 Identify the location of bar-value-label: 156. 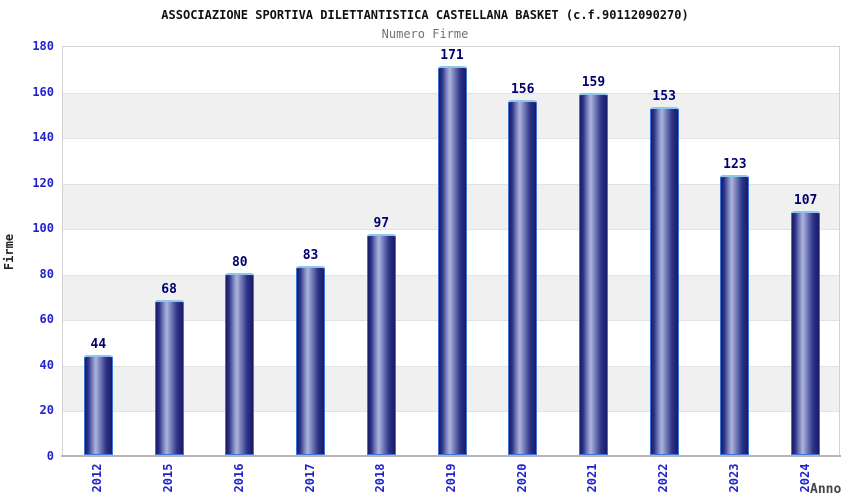
(522, 89).